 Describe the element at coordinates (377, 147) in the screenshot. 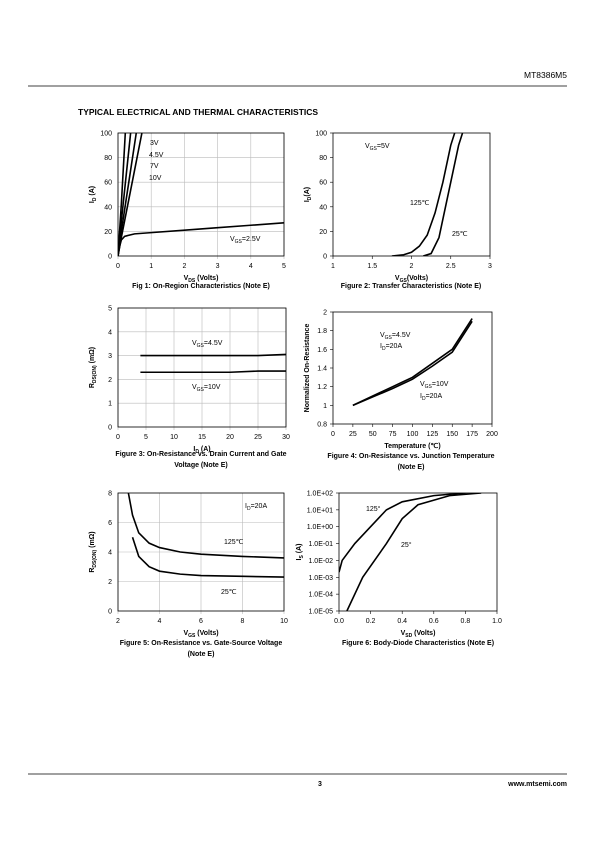

I see `annotation: VGS=5V` at that location.